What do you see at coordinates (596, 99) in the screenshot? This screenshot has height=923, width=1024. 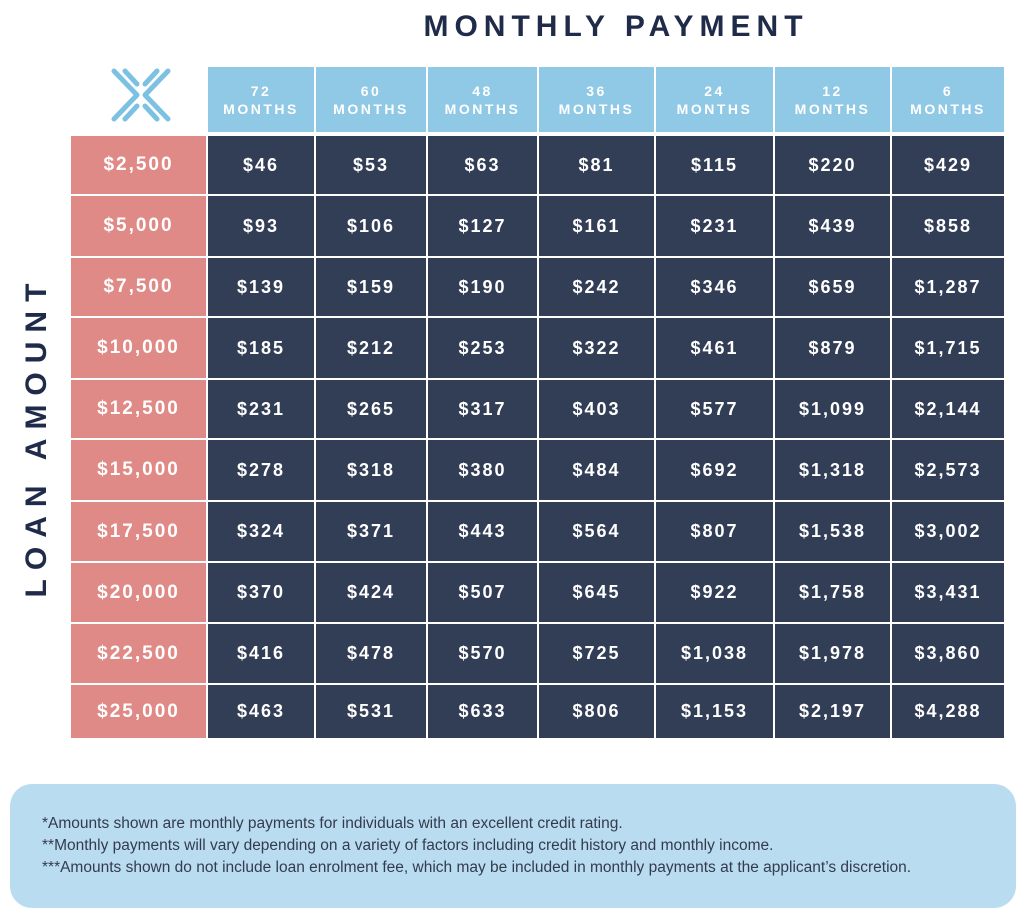 I see `column-header: 36 MONTHS` at bounding box center [596, 99].